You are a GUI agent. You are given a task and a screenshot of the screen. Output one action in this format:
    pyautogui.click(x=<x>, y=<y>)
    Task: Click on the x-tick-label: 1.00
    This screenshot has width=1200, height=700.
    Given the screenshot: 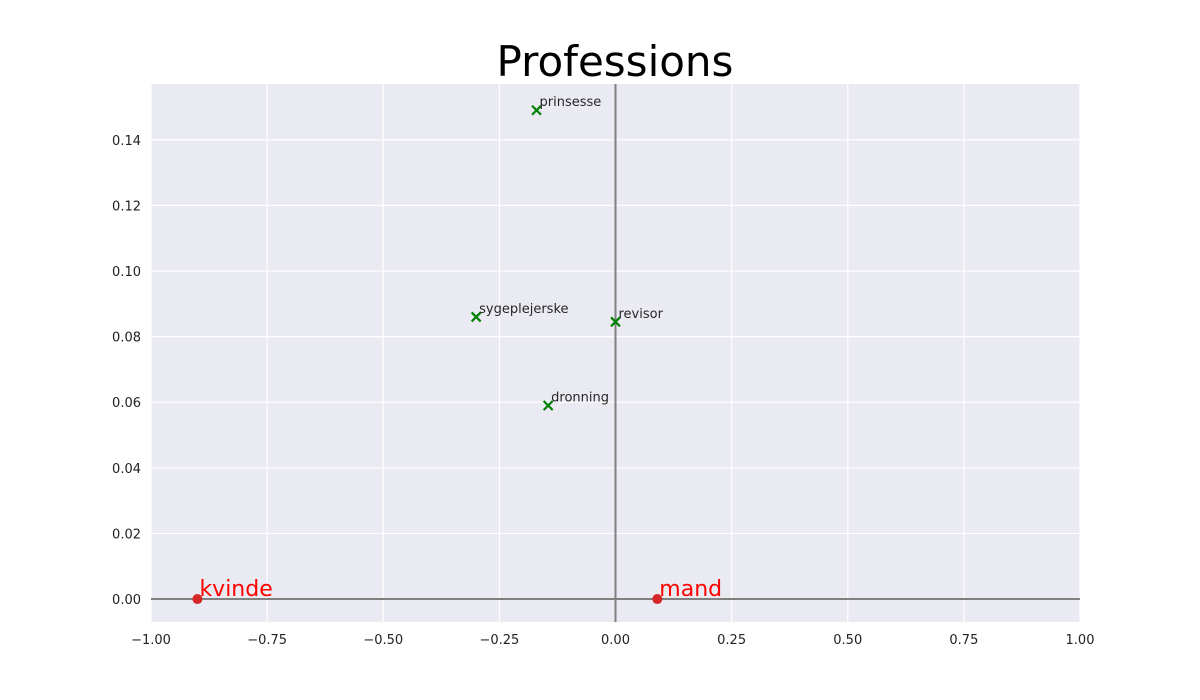 What is the action you would take?
    pyautogui.click(x=1080, y=640)
    